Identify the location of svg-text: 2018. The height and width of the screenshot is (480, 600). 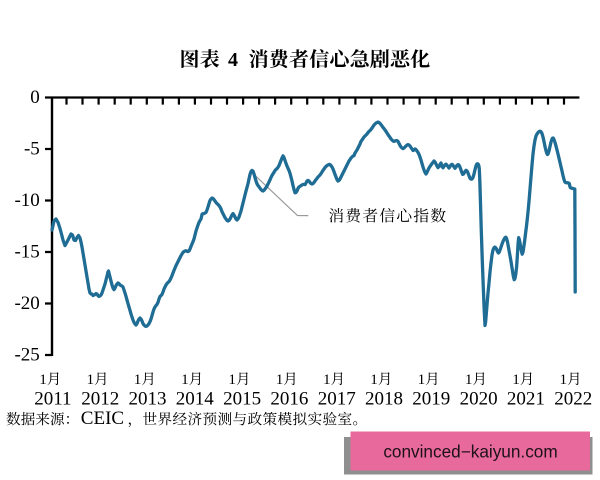
(384, 398).